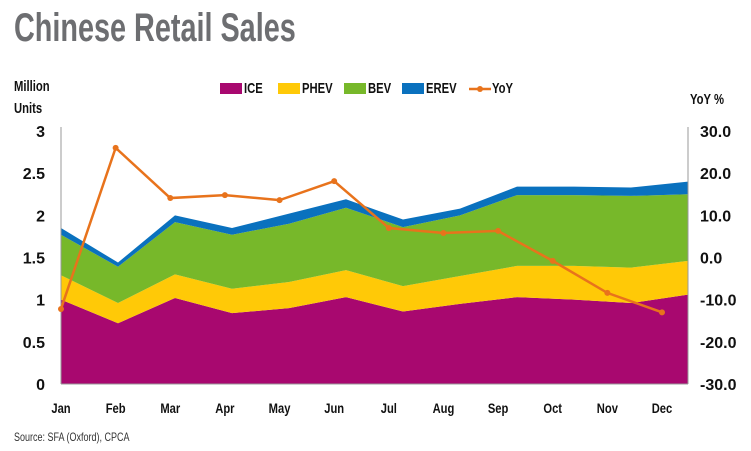  What do you see at coordinates (280, 408) in the screenshot?
I see `x-tick-label: May` at bounding box center [280, 408].